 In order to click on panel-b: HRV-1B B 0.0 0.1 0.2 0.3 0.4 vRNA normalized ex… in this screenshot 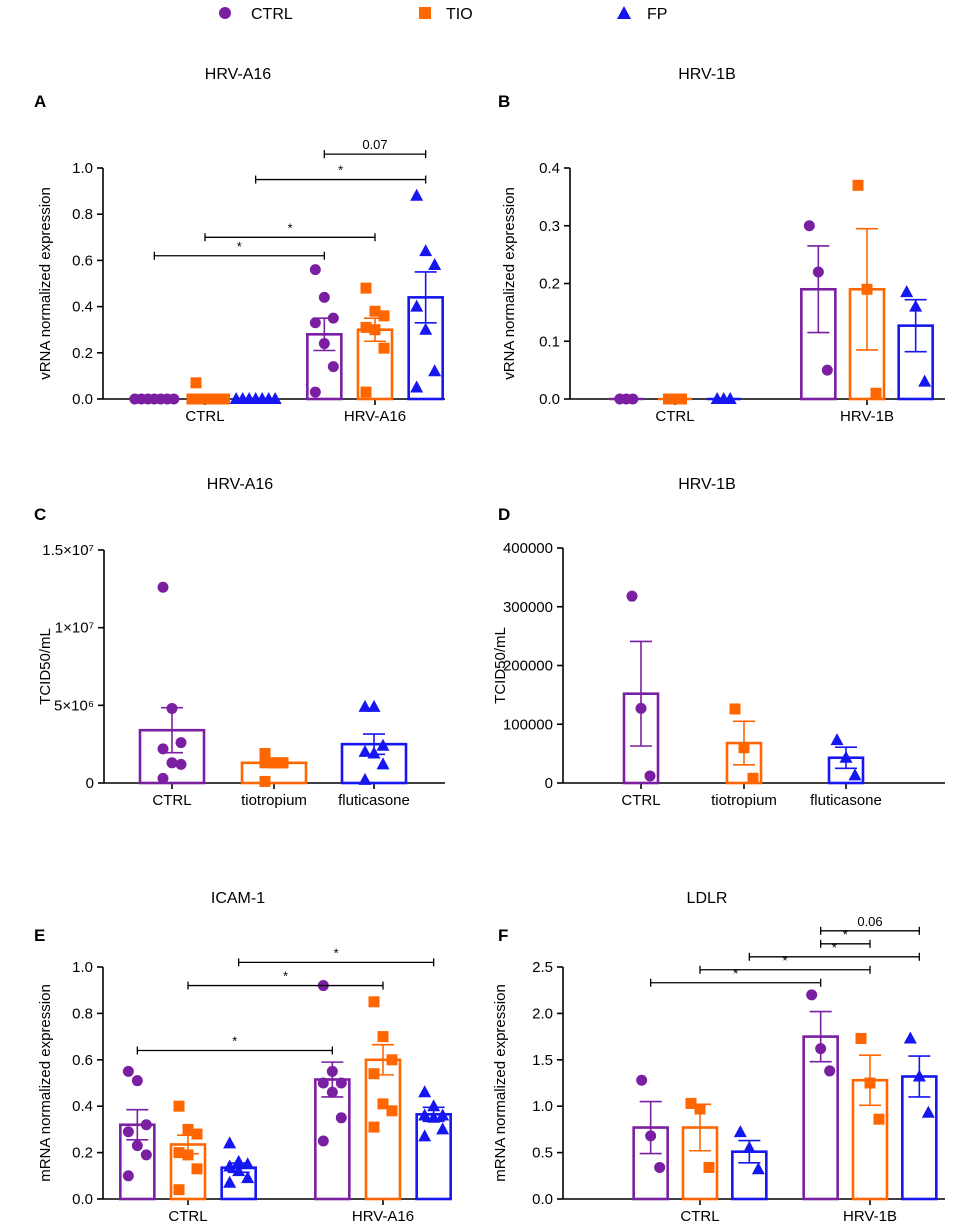, I will do `click(721, 245)`.